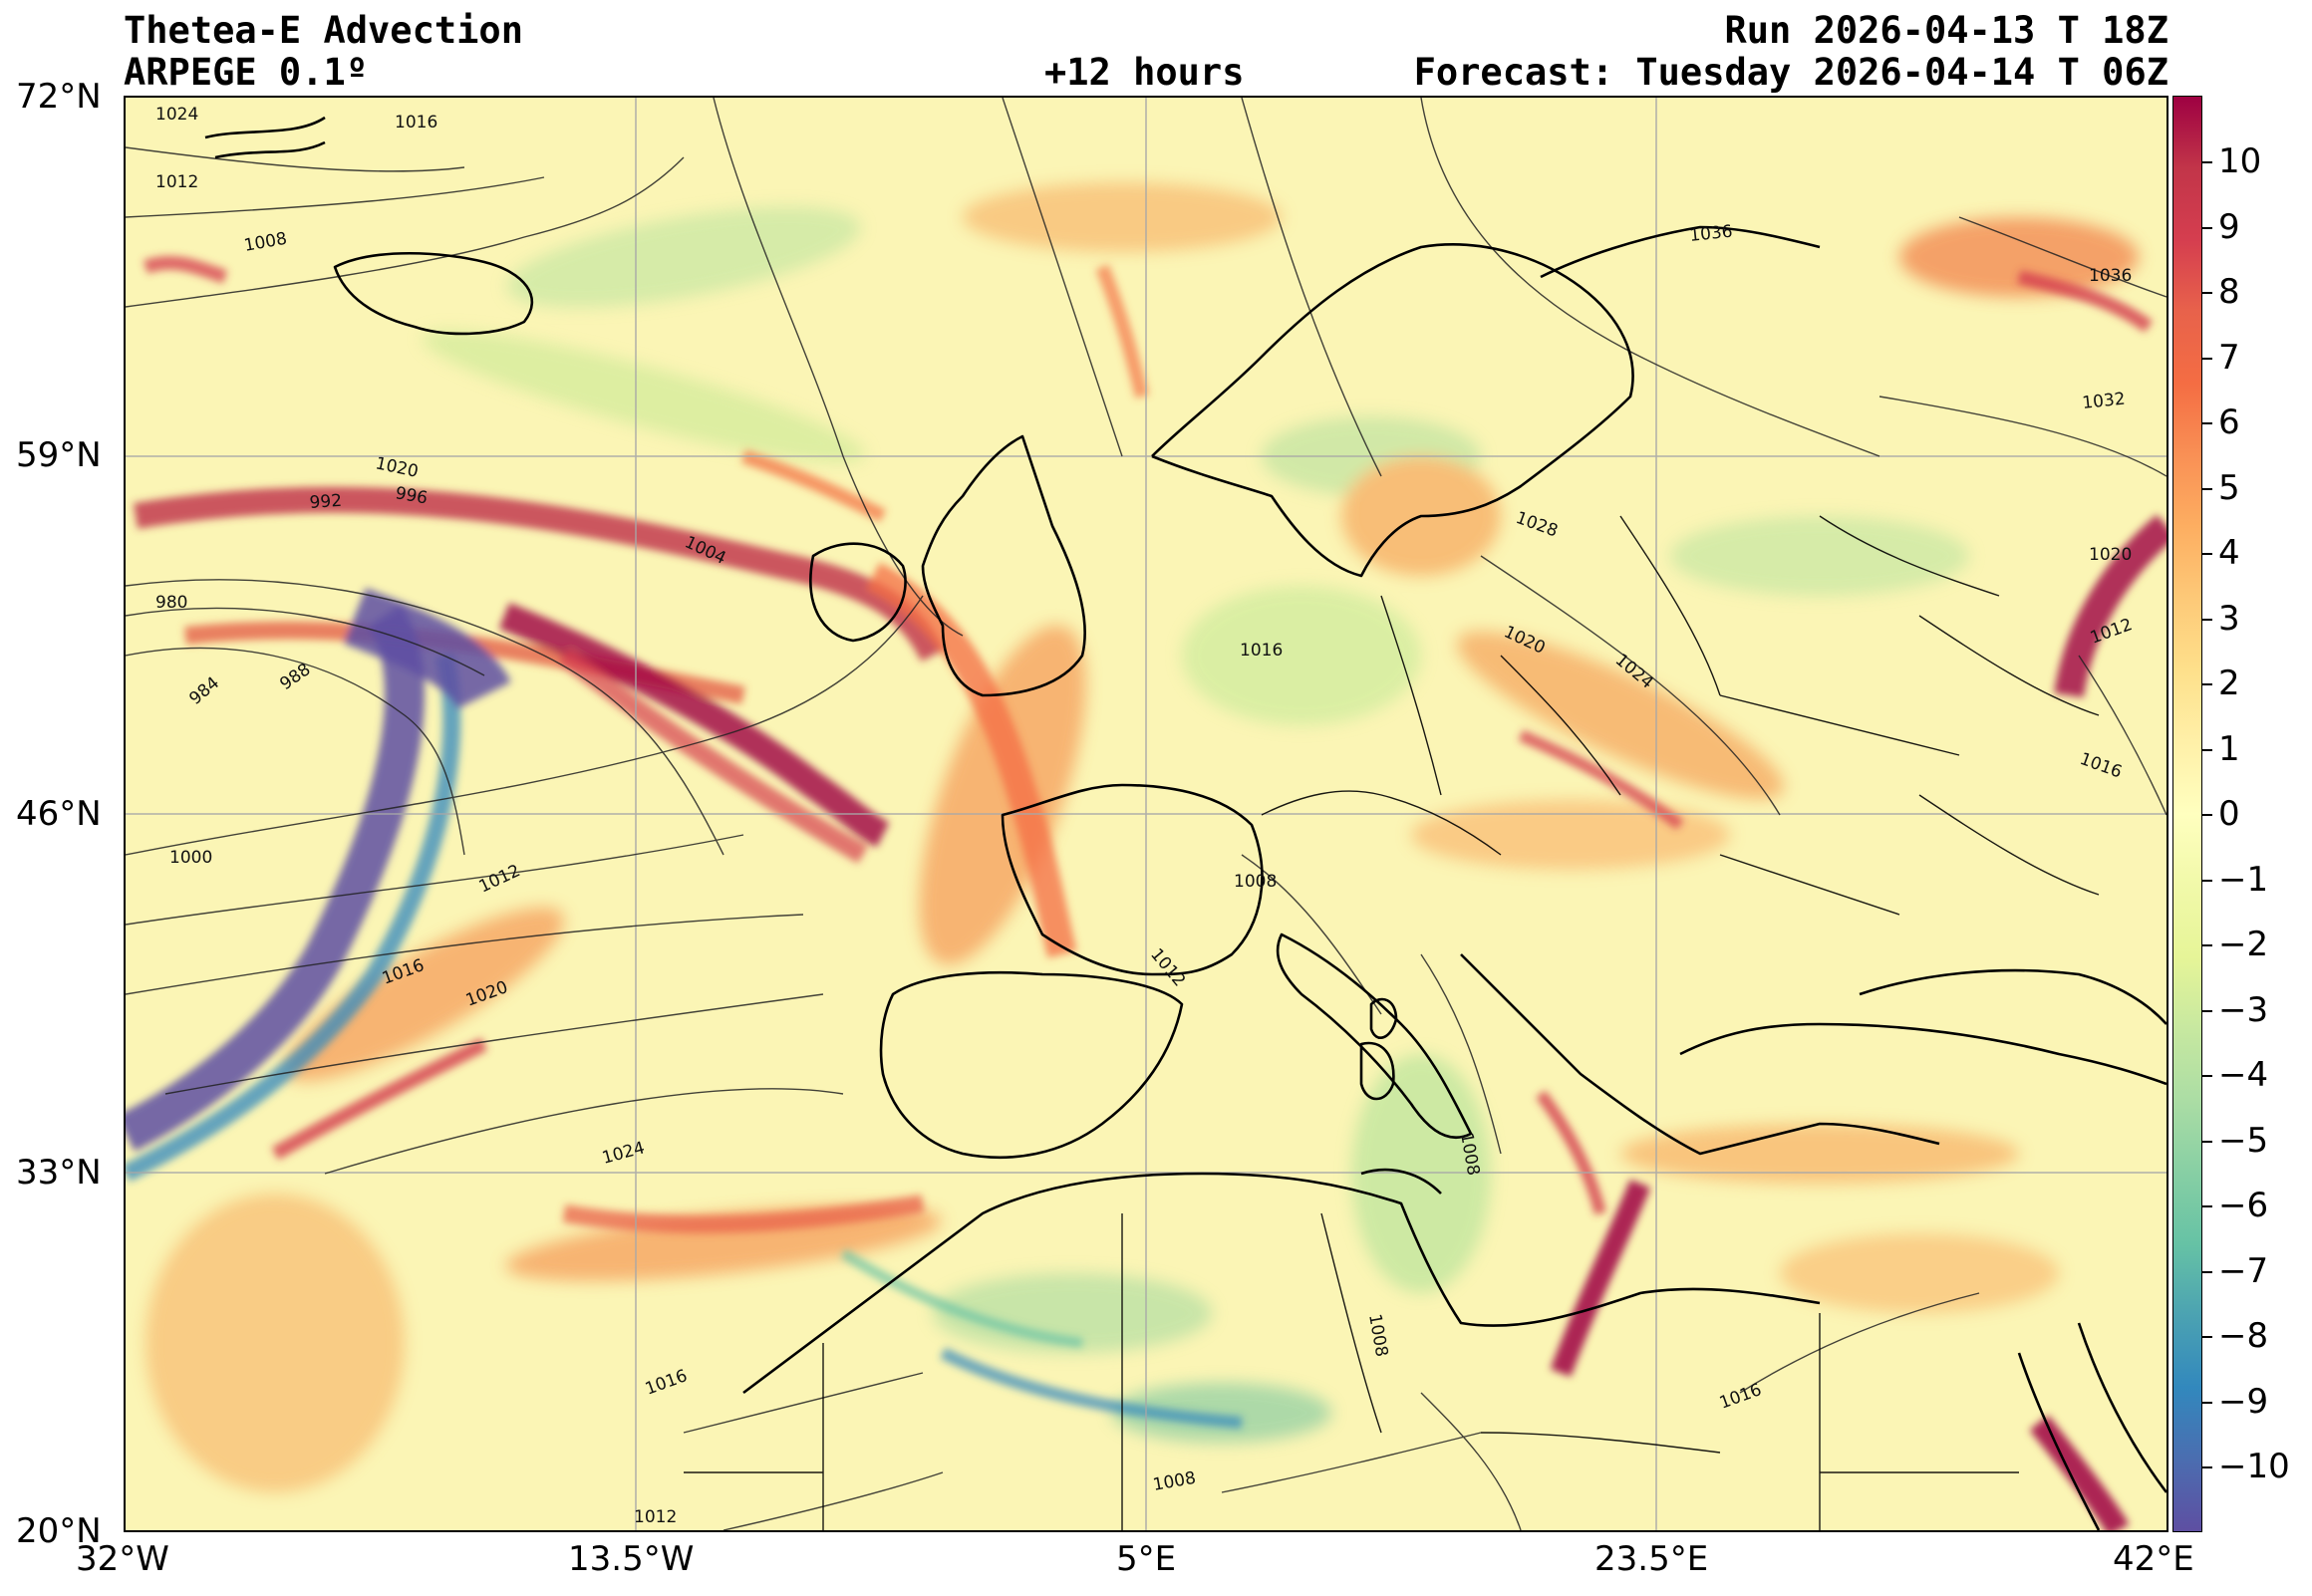  What do you see at coordinates (2243, 1270) in the screenshot?
I see `colorbar-tick-label: −7` at bounding box center [2243, 1270].